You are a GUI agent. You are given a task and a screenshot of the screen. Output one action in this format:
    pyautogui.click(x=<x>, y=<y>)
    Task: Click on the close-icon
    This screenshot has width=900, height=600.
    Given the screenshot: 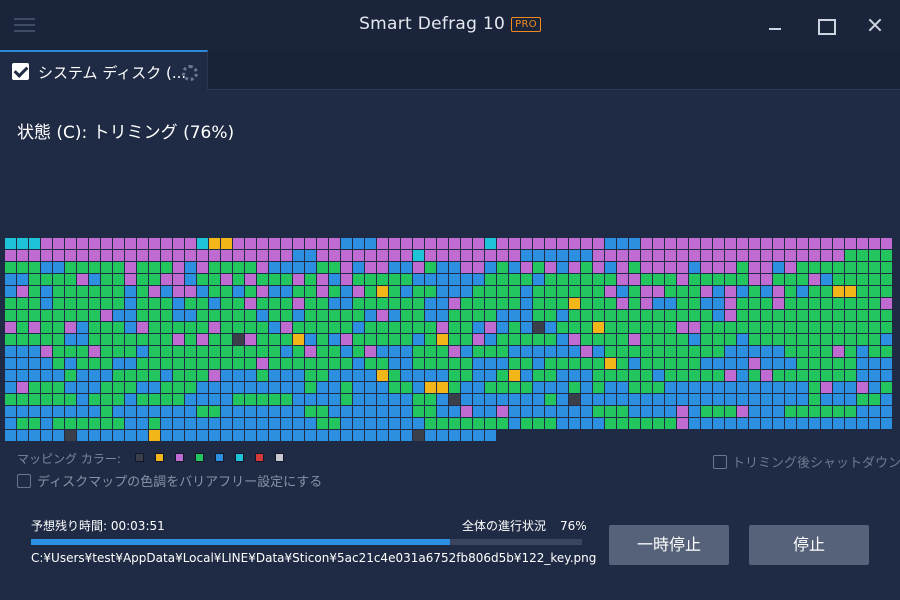 What is the action you would take?
    pyautogui.click(x=875, y=25)
    